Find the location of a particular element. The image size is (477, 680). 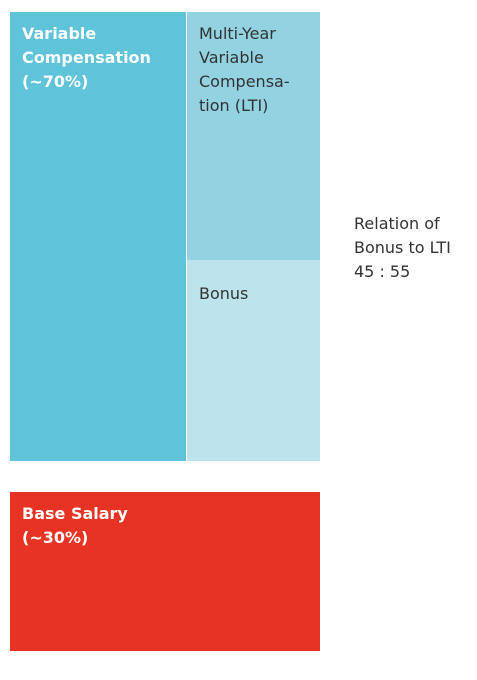

relation-note: Relation of Bonus to LTI 45 : 55 is located at coordinates (409, 248).